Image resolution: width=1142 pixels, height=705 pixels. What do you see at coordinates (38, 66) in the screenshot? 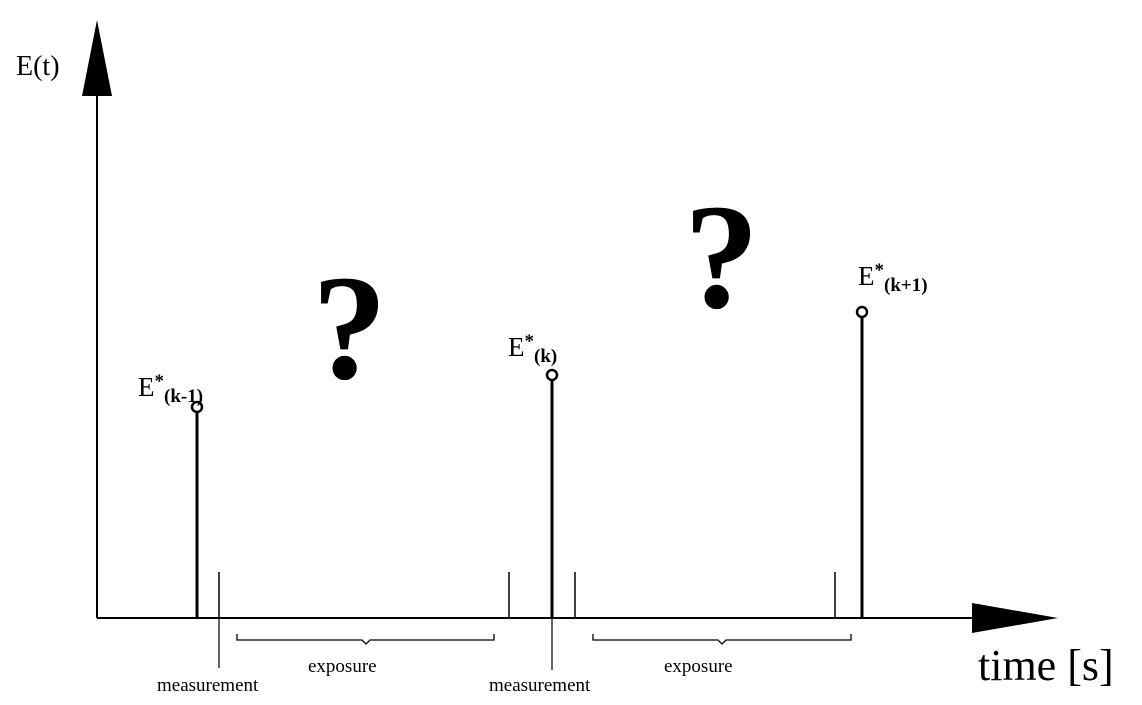
I see `y-axis-label: E(t)` at bounding box center [38, 66].